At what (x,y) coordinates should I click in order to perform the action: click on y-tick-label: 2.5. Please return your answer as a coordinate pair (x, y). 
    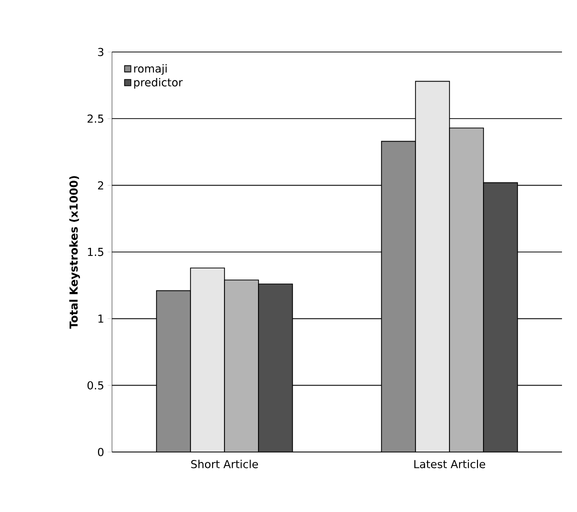
    Looking at the image, I should click on (96, 118).